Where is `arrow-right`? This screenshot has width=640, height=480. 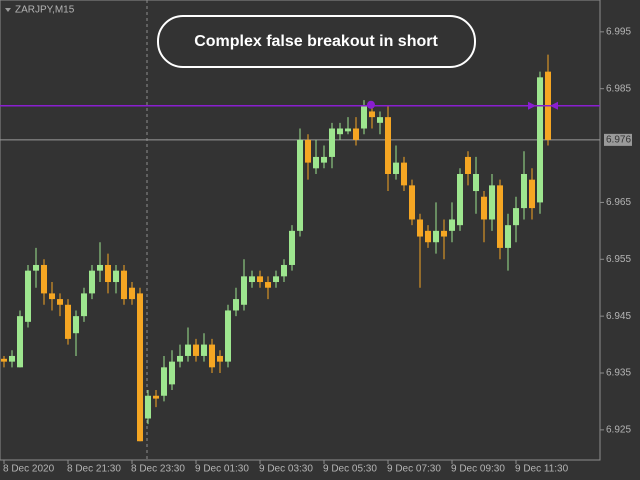 arrow-right is located at coordinates (532, 105).